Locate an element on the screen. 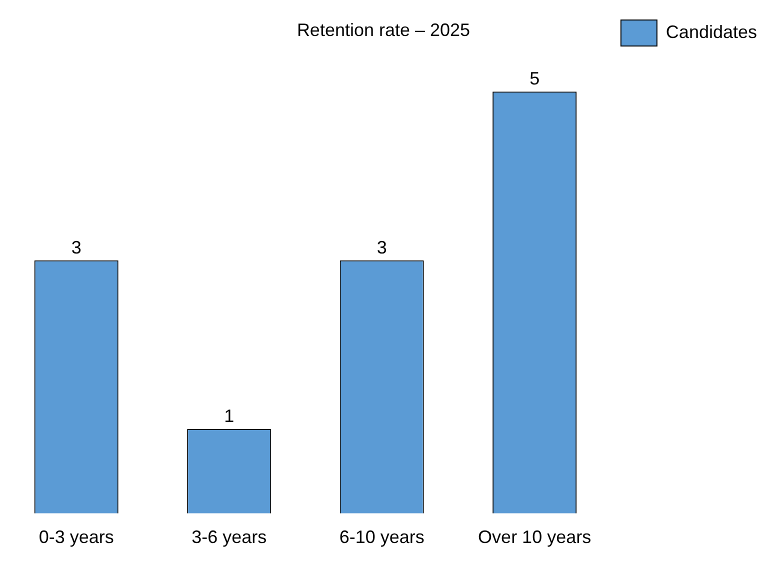 The image size is (777, 573). chart-title: Retention rate – 2025 is located at coordinates (383, 30).